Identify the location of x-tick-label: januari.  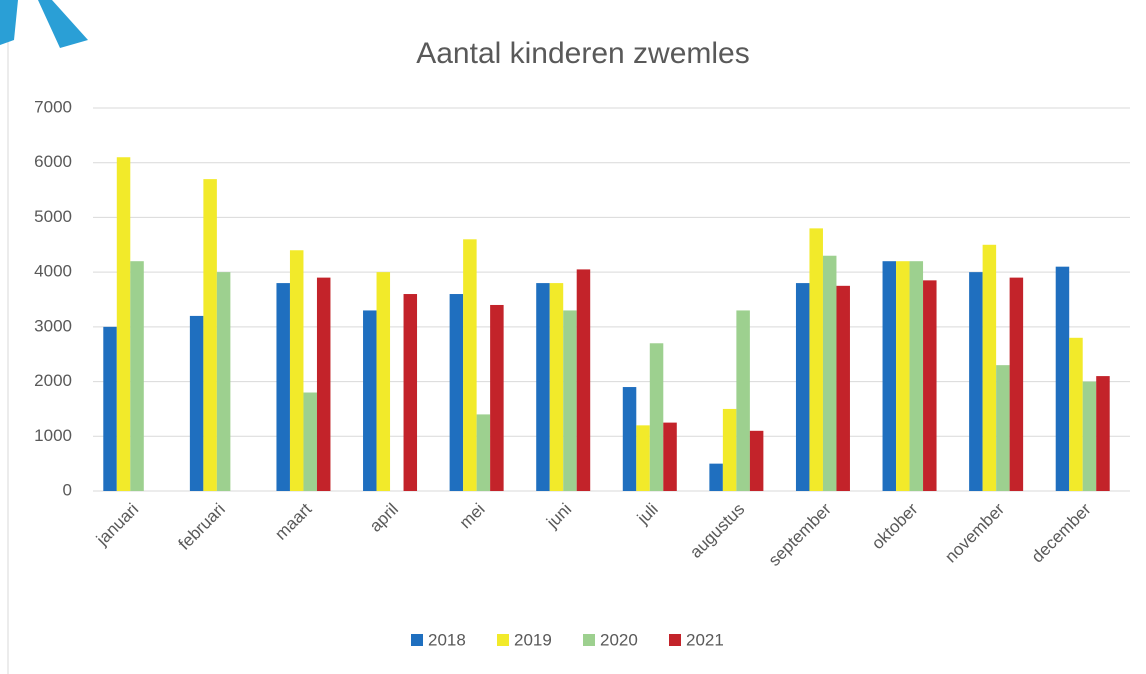
(117, 525).